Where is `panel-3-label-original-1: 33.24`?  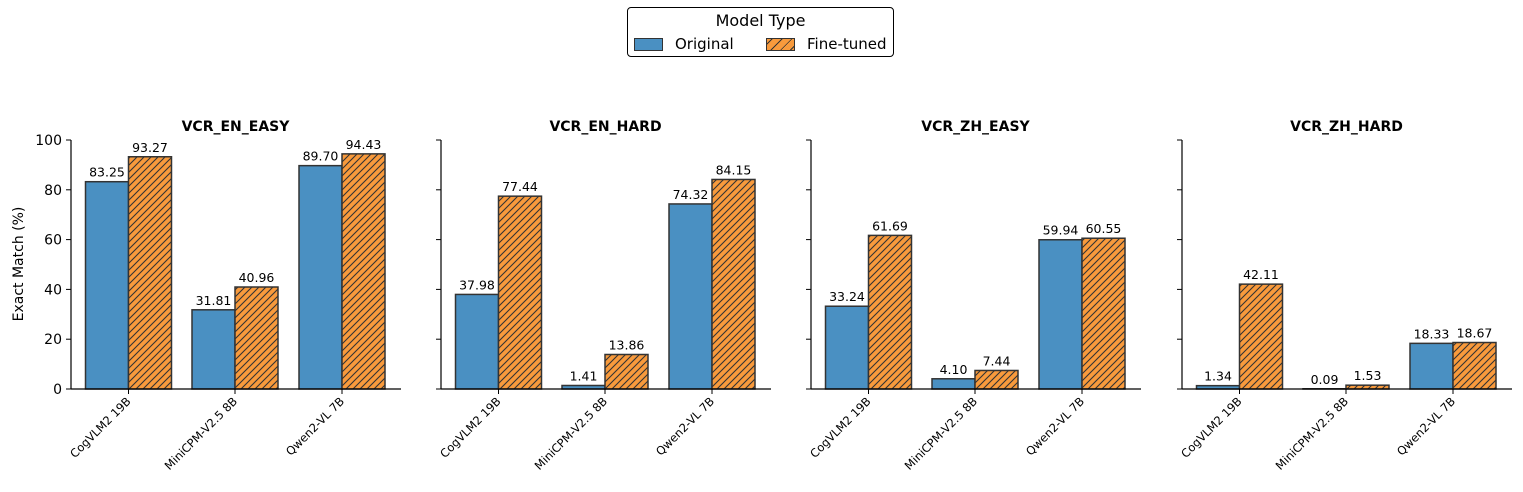
panel-3-label-original-1: 33.24 is located at coordinates (847, 296).